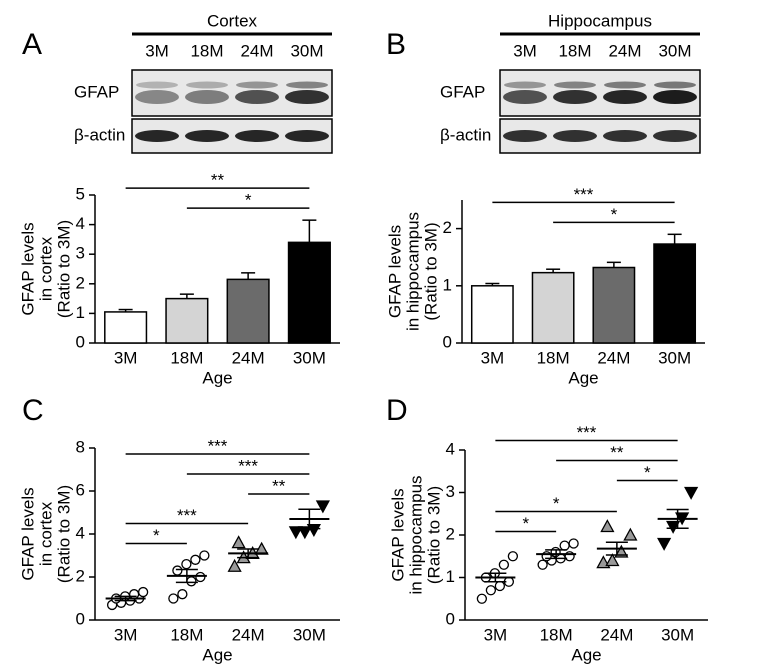 This screenshot has width=759, height=672. I want to click on panel-label: A, so click(32, 44).